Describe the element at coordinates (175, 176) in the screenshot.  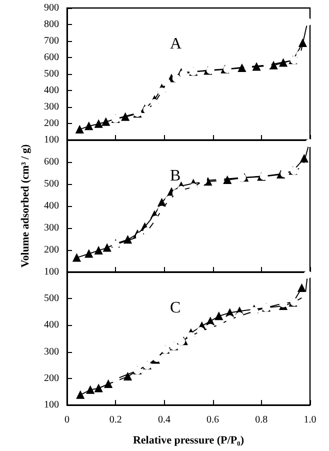
I see `annotation: B` at that location.